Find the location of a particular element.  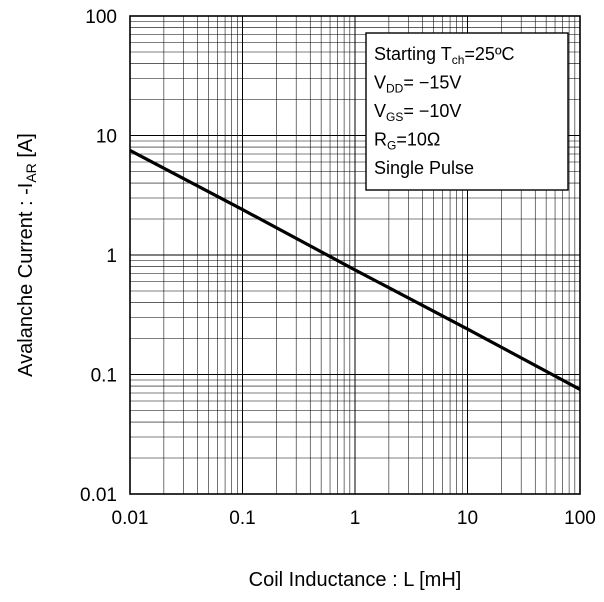

x-axis-title: Coil Inductance : L [mH] is located at coordinates (355, 580).